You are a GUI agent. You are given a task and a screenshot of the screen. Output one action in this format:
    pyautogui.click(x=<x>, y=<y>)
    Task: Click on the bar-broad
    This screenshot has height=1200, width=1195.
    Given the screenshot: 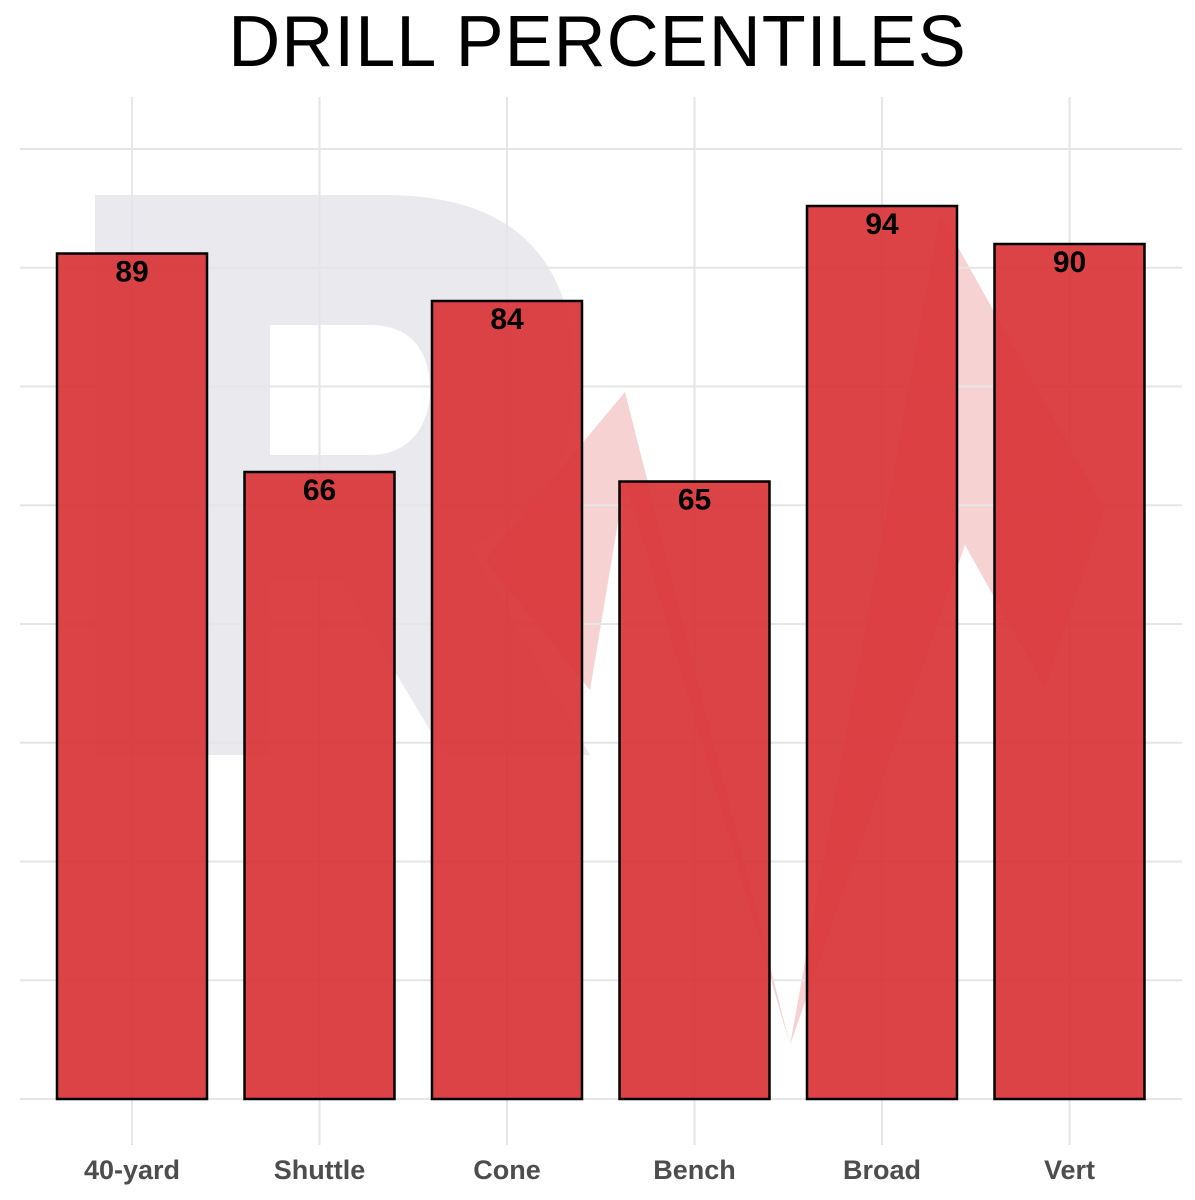 What is the action you would take?
    pyautogui.click(x=882, y=652)
    